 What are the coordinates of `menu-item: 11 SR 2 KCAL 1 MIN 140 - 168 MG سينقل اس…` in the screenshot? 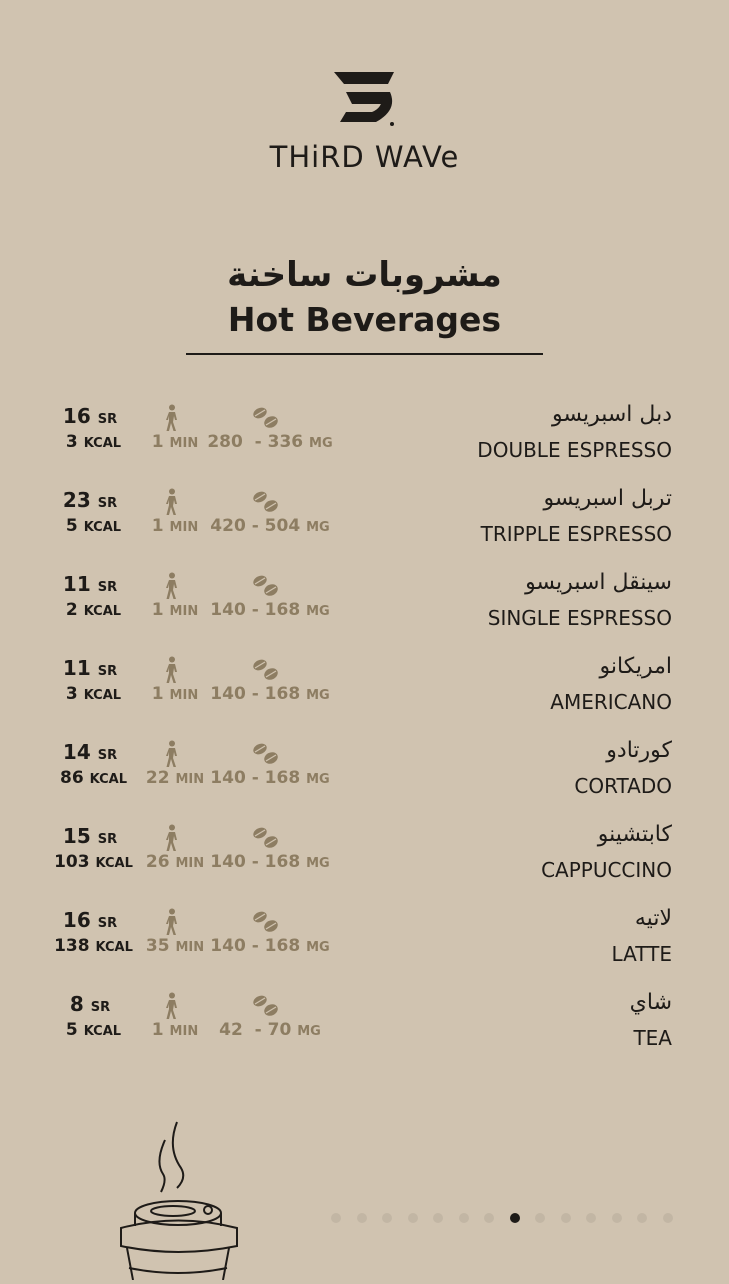 It's located at (364, 612).